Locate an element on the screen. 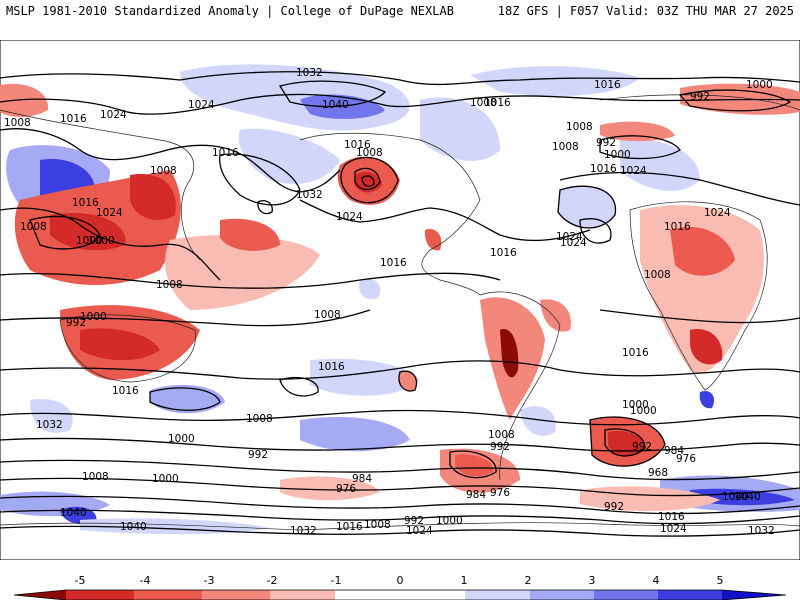 This screenshot has width=800, height=600. colorbar-segment-neg1 is located at coordinates (302, 595).